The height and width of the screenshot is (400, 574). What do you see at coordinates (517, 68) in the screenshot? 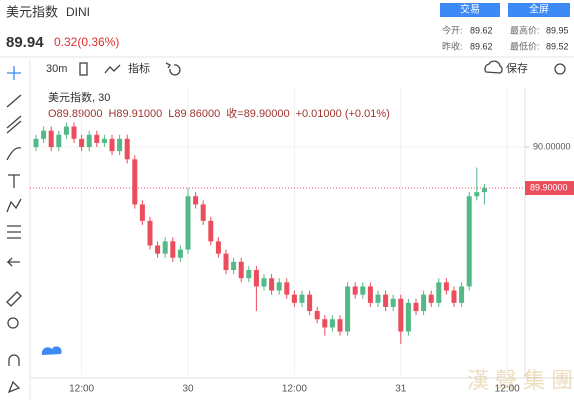
I see `save: 保存` at bounding box center [517, 68].